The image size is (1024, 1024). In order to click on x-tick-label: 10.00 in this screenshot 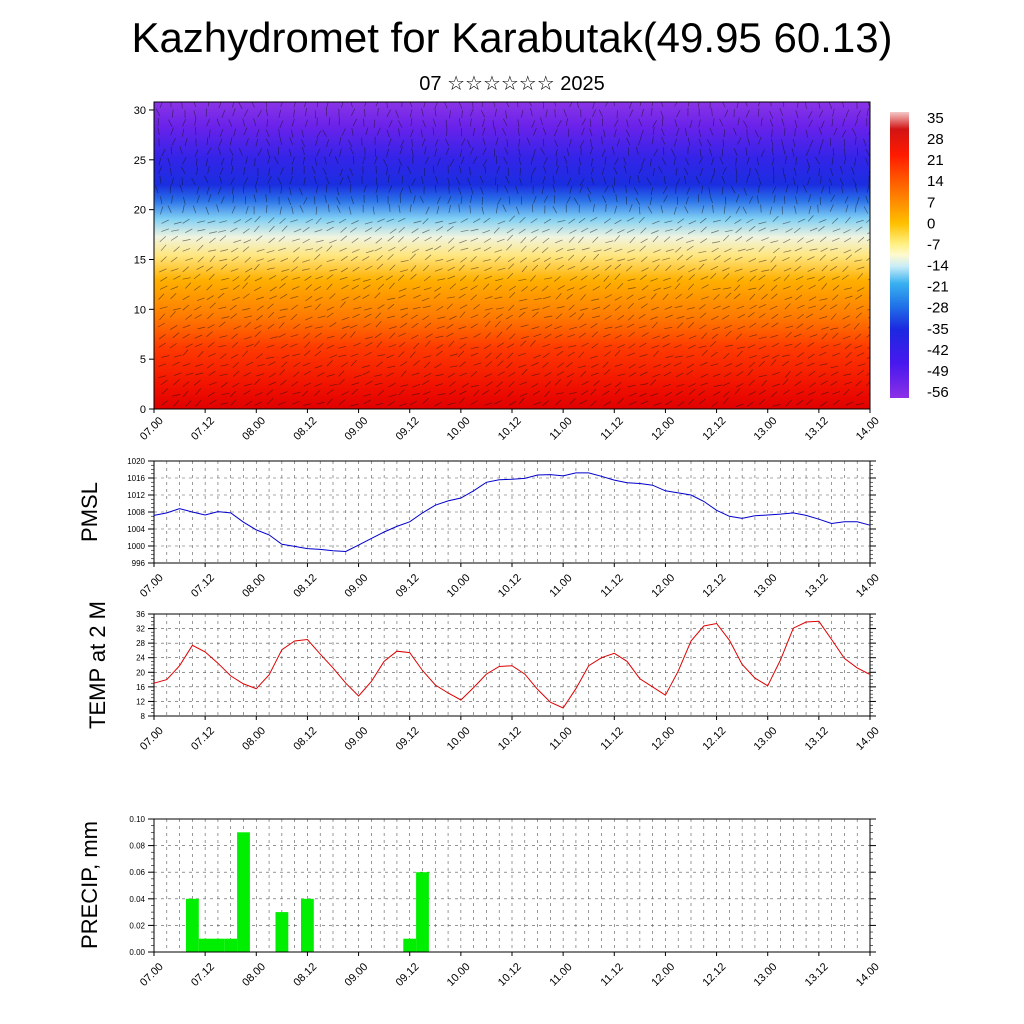, I will do `click(459, 975)`.